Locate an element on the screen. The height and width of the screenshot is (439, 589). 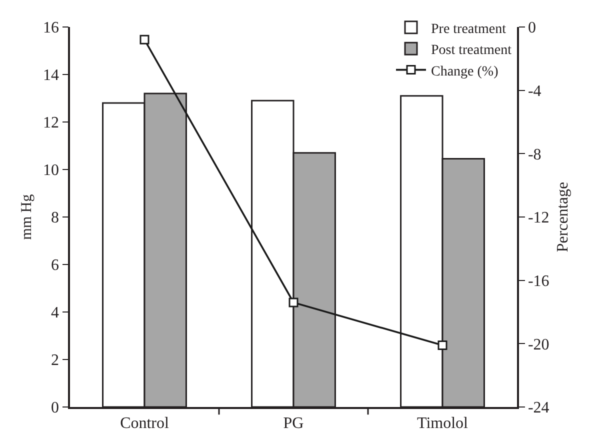
y2-tick-label: -24 is located at coordinates (539, 408).